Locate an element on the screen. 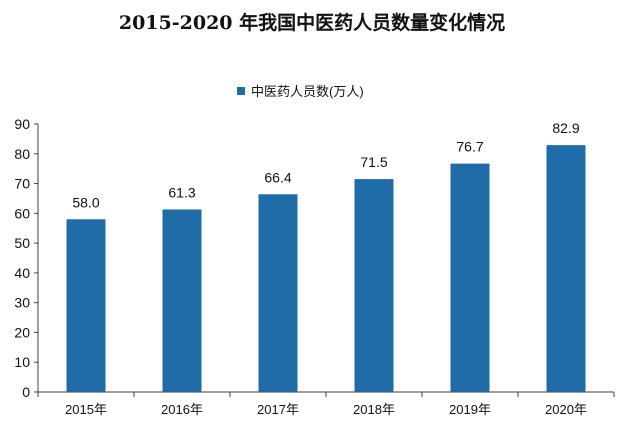  data-label: 76.7 is located at coordinates (469, 147).